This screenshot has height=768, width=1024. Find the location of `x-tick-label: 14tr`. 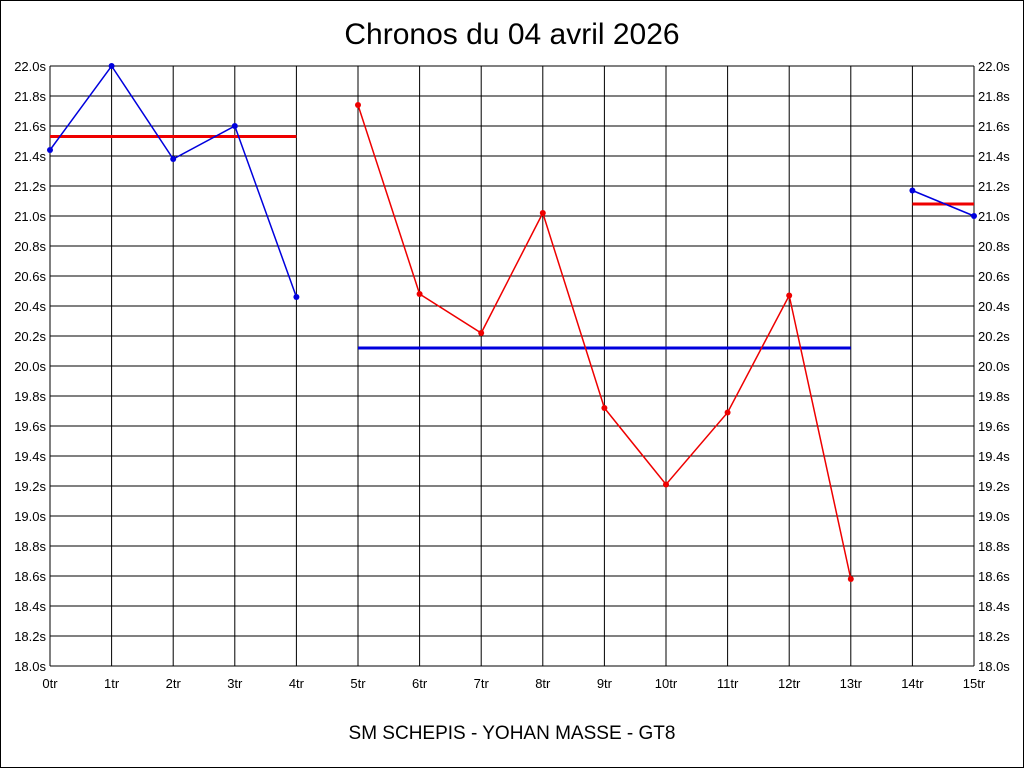

x-tick-label: 14tr is located at coordinates (912, 683).